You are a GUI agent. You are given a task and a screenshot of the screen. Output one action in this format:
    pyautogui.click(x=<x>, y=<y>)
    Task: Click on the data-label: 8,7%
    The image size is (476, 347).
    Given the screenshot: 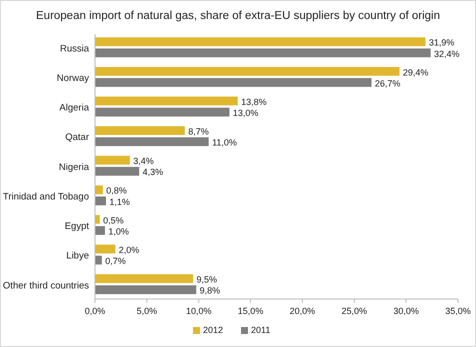 What is the action you would take?
    pyautogui.click(x=198, y=131)
    